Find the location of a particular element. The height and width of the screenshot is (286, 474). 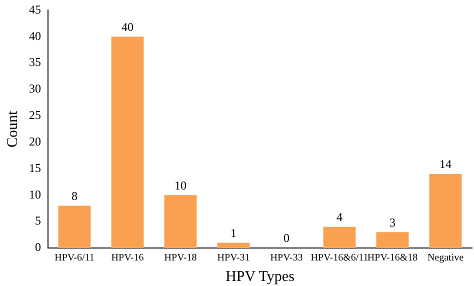

x-axis-title: HPV Types is located at coordinates (260, 276).